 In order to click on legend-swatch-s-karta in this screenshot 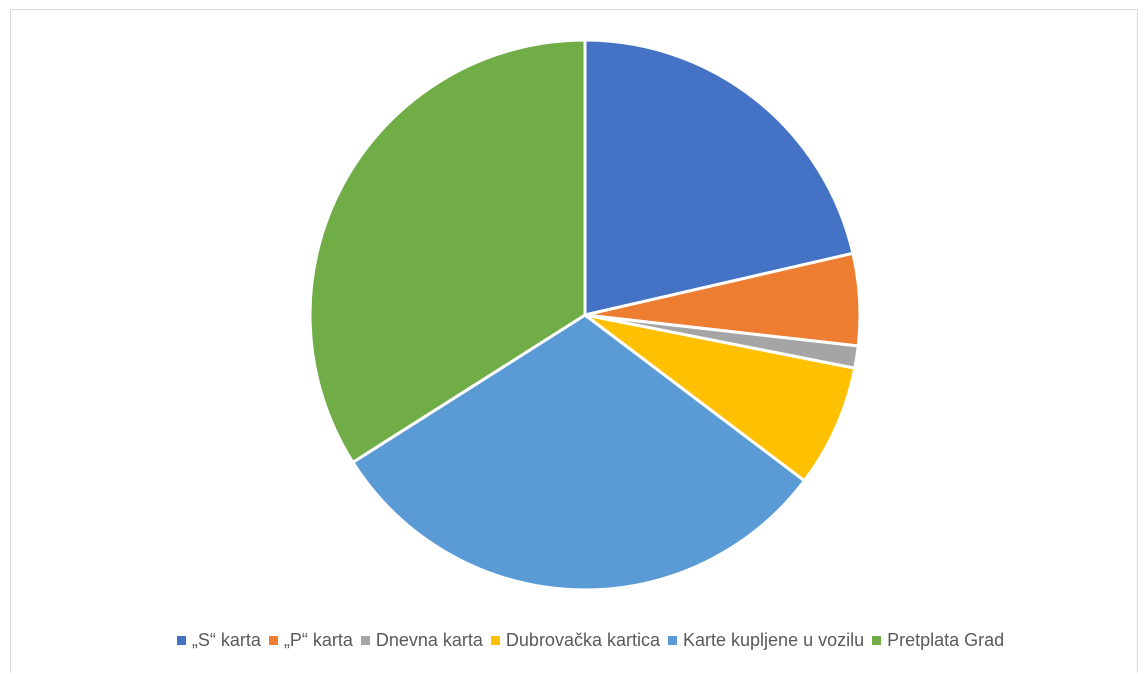, I will do `click(181, 640)`.